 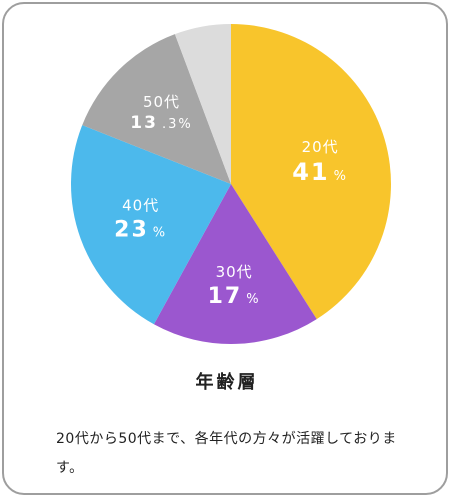 What do you see at coordinates (320, 147) in the screenshot?
I see `slice-label-name: 20代` at bounding box center [320, 147].